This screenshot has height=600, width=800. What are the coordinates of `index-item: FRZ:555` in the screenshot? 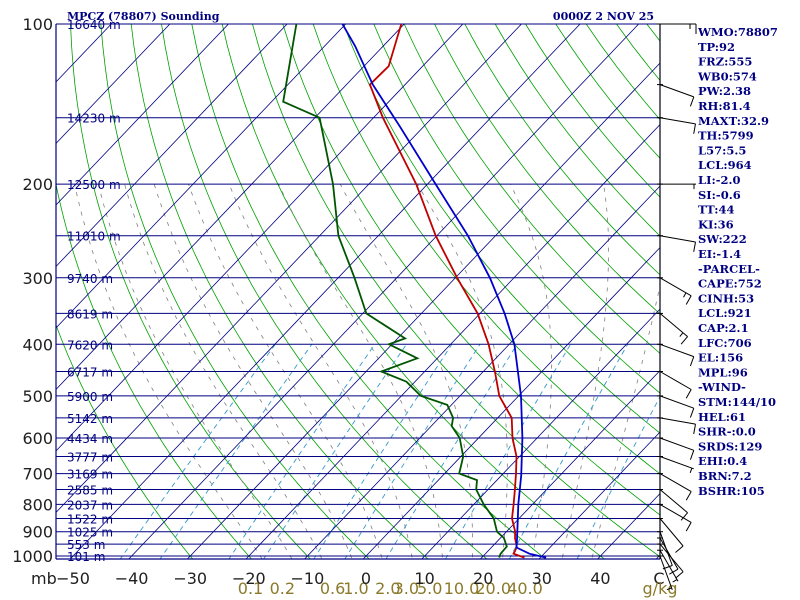 It's located at (725, 62).